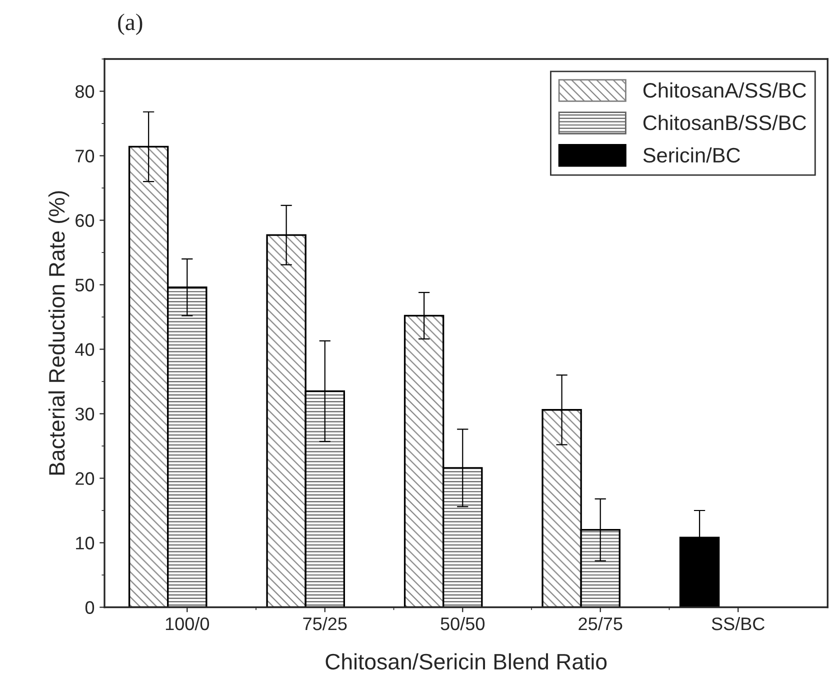  I want to click on x-tick-label: 25/75, so click(600, 623).